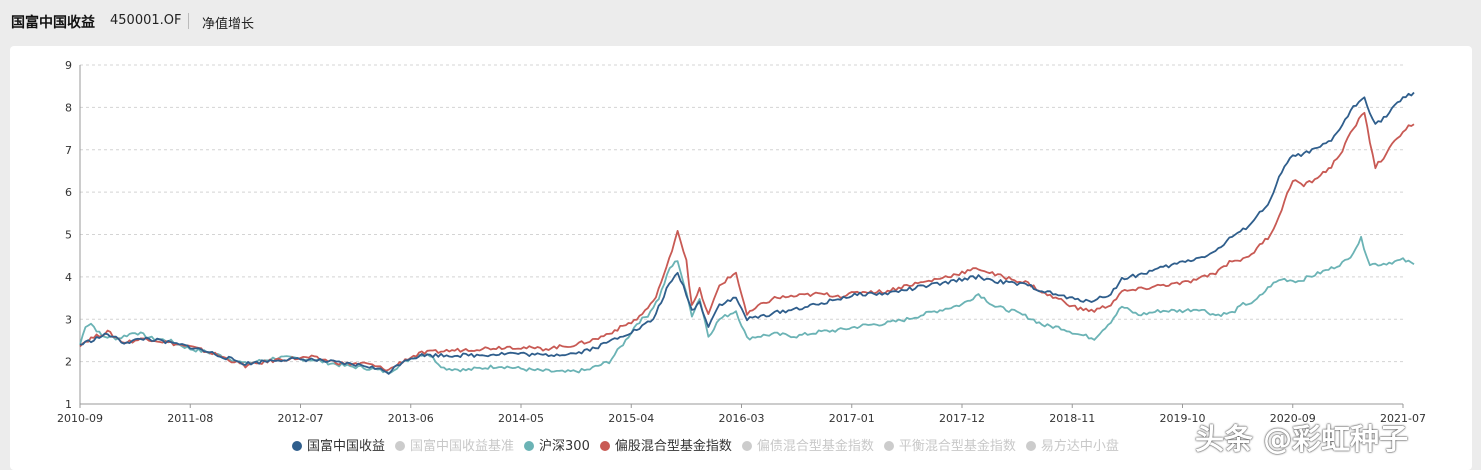 The height and width of the screenshot is (470, 1481). What do you see at coordinates (815, 446) in the screenshot?
I see `legend-label: 偏债混合型基金指数` at bounding box center [815, 446].